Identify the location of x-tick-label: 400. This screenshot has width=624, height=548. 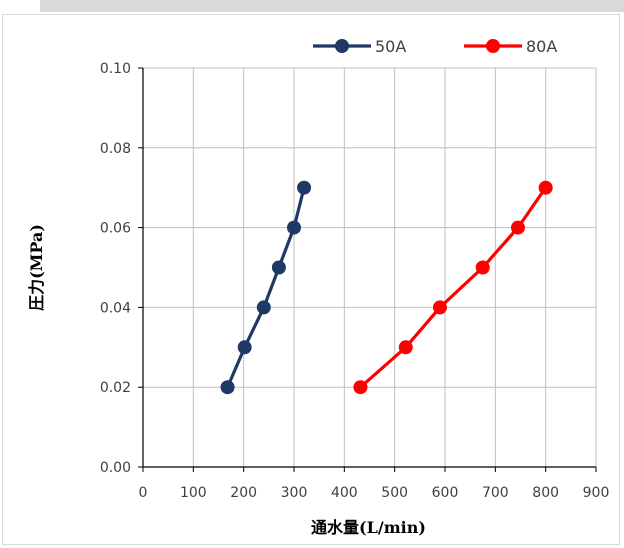
(344, 493).